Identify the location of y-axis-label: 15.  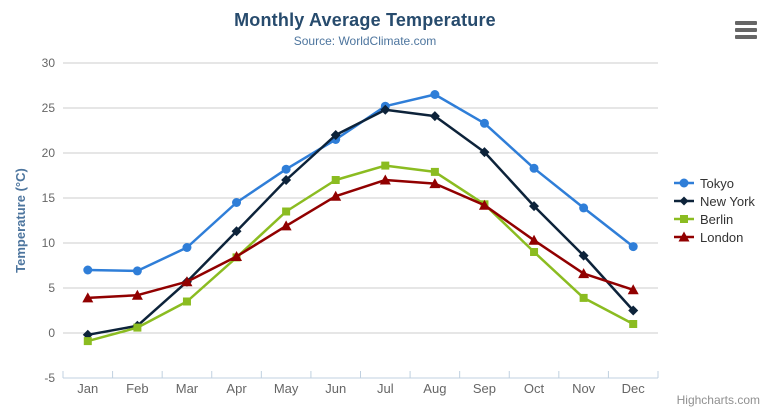
(49, 198).